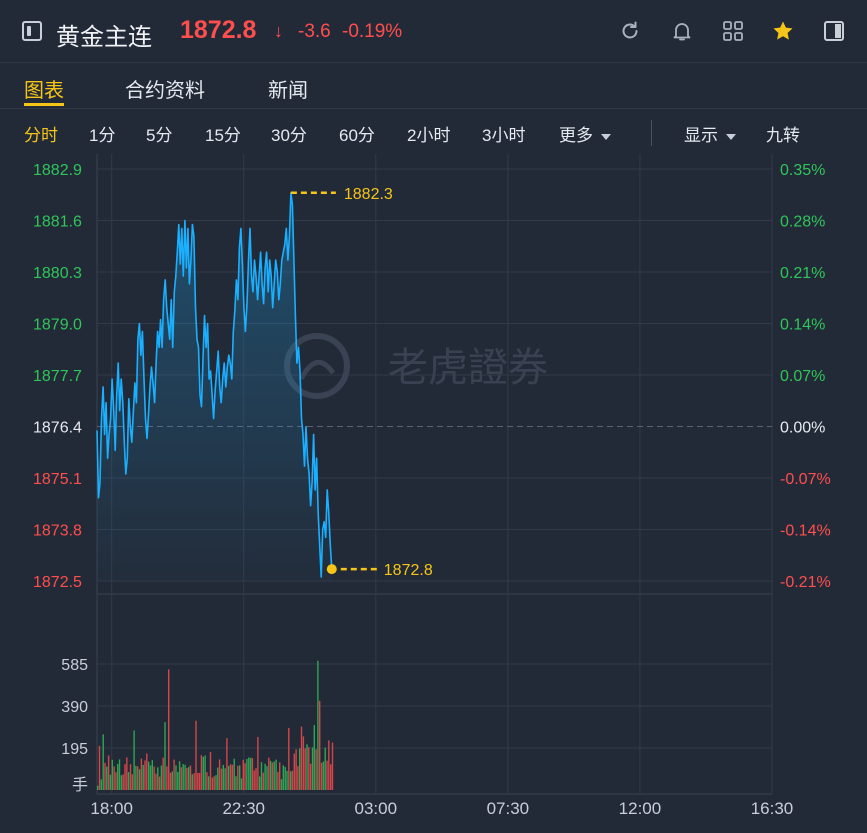 The image size is (867, 833). What do you see at coordinates (57, 222) in the screenshot?
I see `price-tick-label: 1881.6` at bounding box center [57, 222].